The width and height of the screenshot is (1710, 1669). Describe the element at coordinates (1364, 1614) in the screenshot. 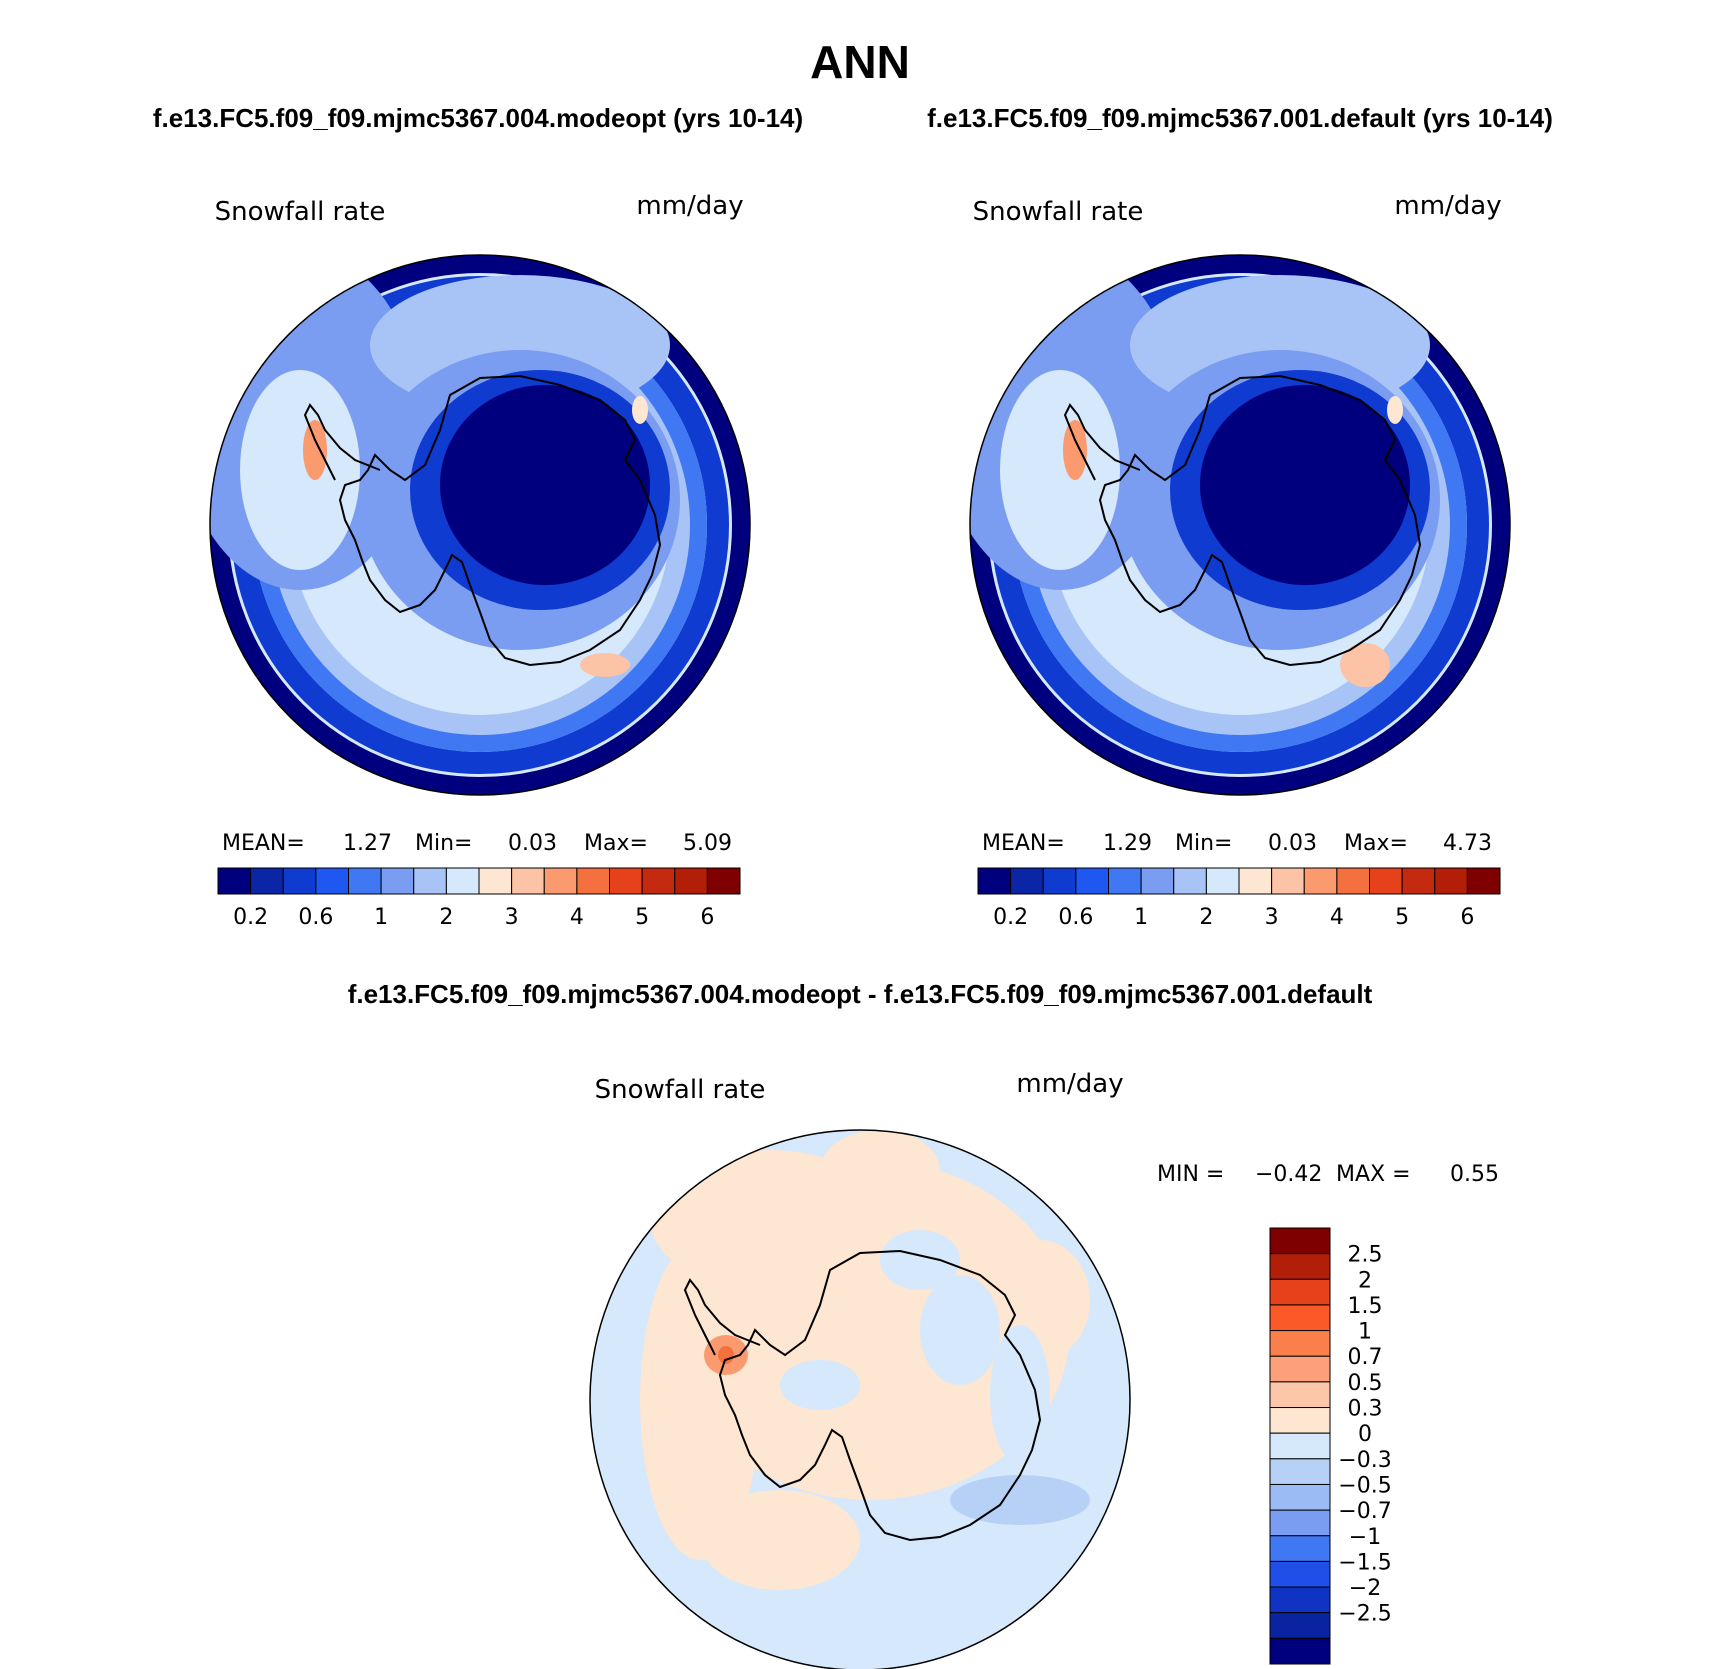

I see `colorbar-tick-label: −2.5` at that location.